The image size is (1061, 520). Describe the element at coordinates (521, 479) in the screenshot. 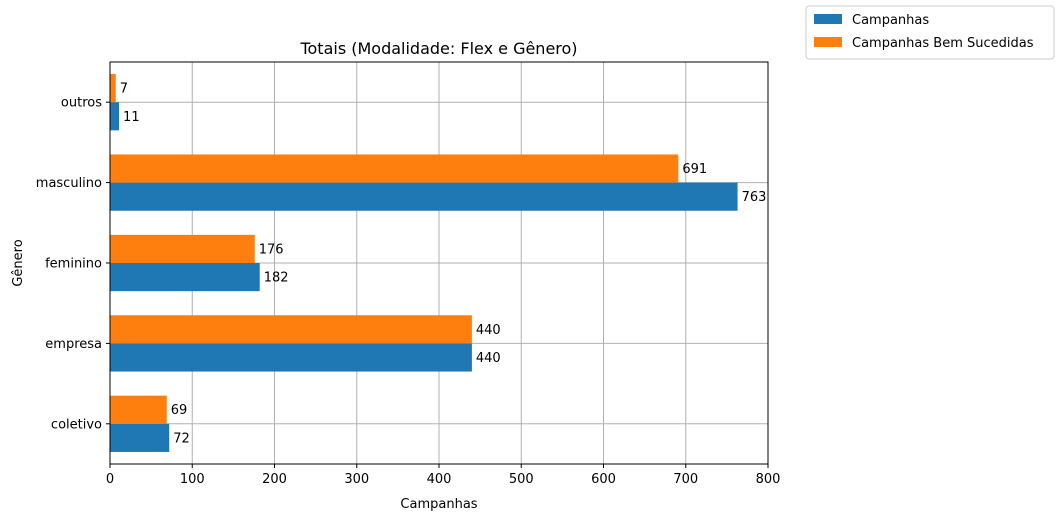

I see `x-tick-label: 500` at that location.